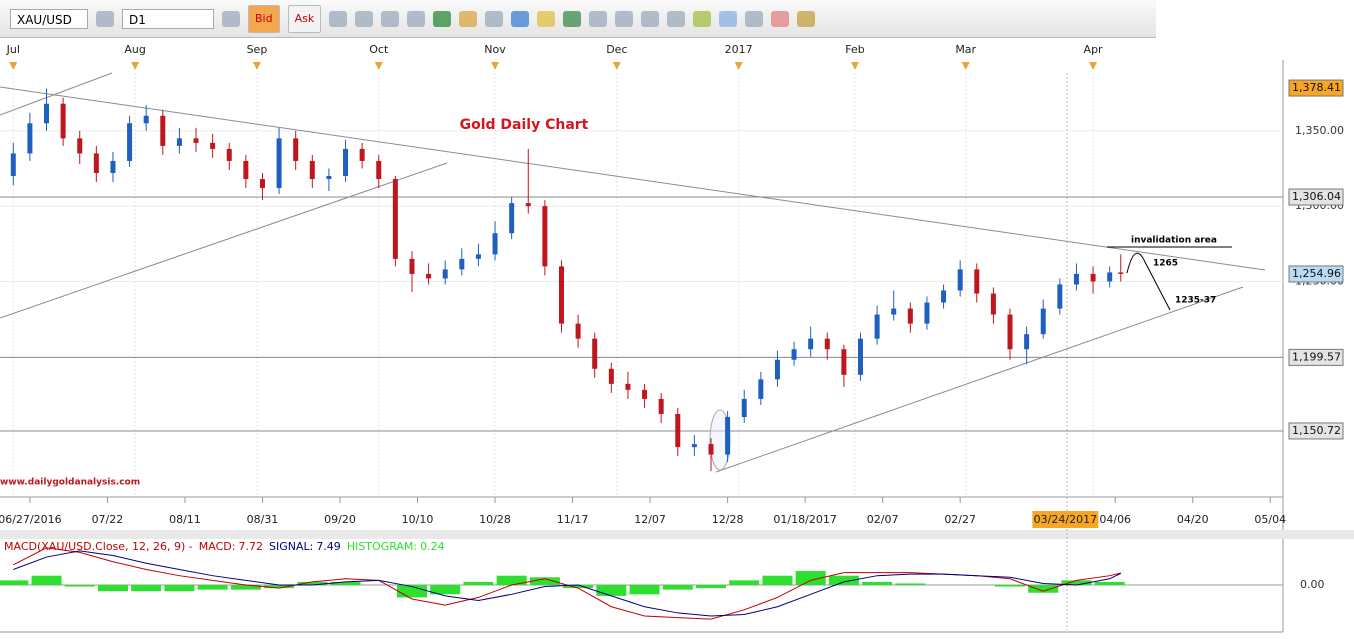  I want to click on price-label: 1,150.72, so click(1316, 430).